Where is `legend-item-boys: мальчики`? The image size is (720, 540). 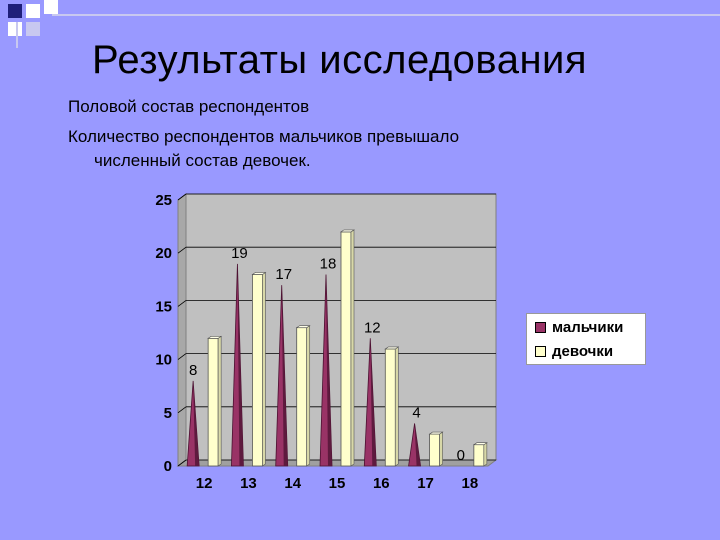 legend-item-boys: мальчики is located at coordinates (579, 327).